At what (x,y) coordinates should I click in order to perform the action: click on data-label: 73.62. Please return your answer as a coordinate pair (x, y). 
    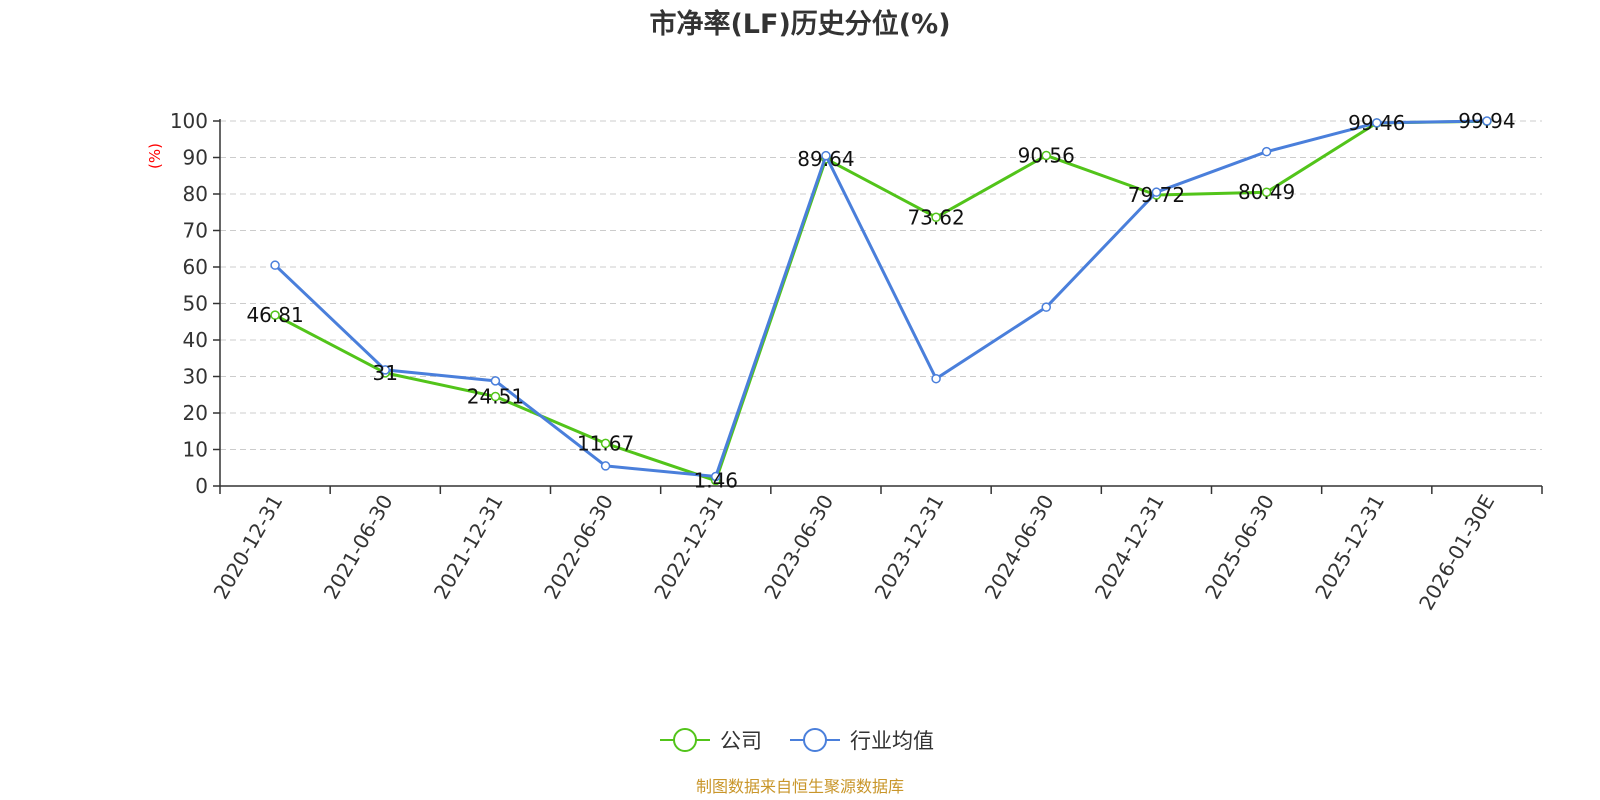
    Looking at the image, I should click on (935, 217).